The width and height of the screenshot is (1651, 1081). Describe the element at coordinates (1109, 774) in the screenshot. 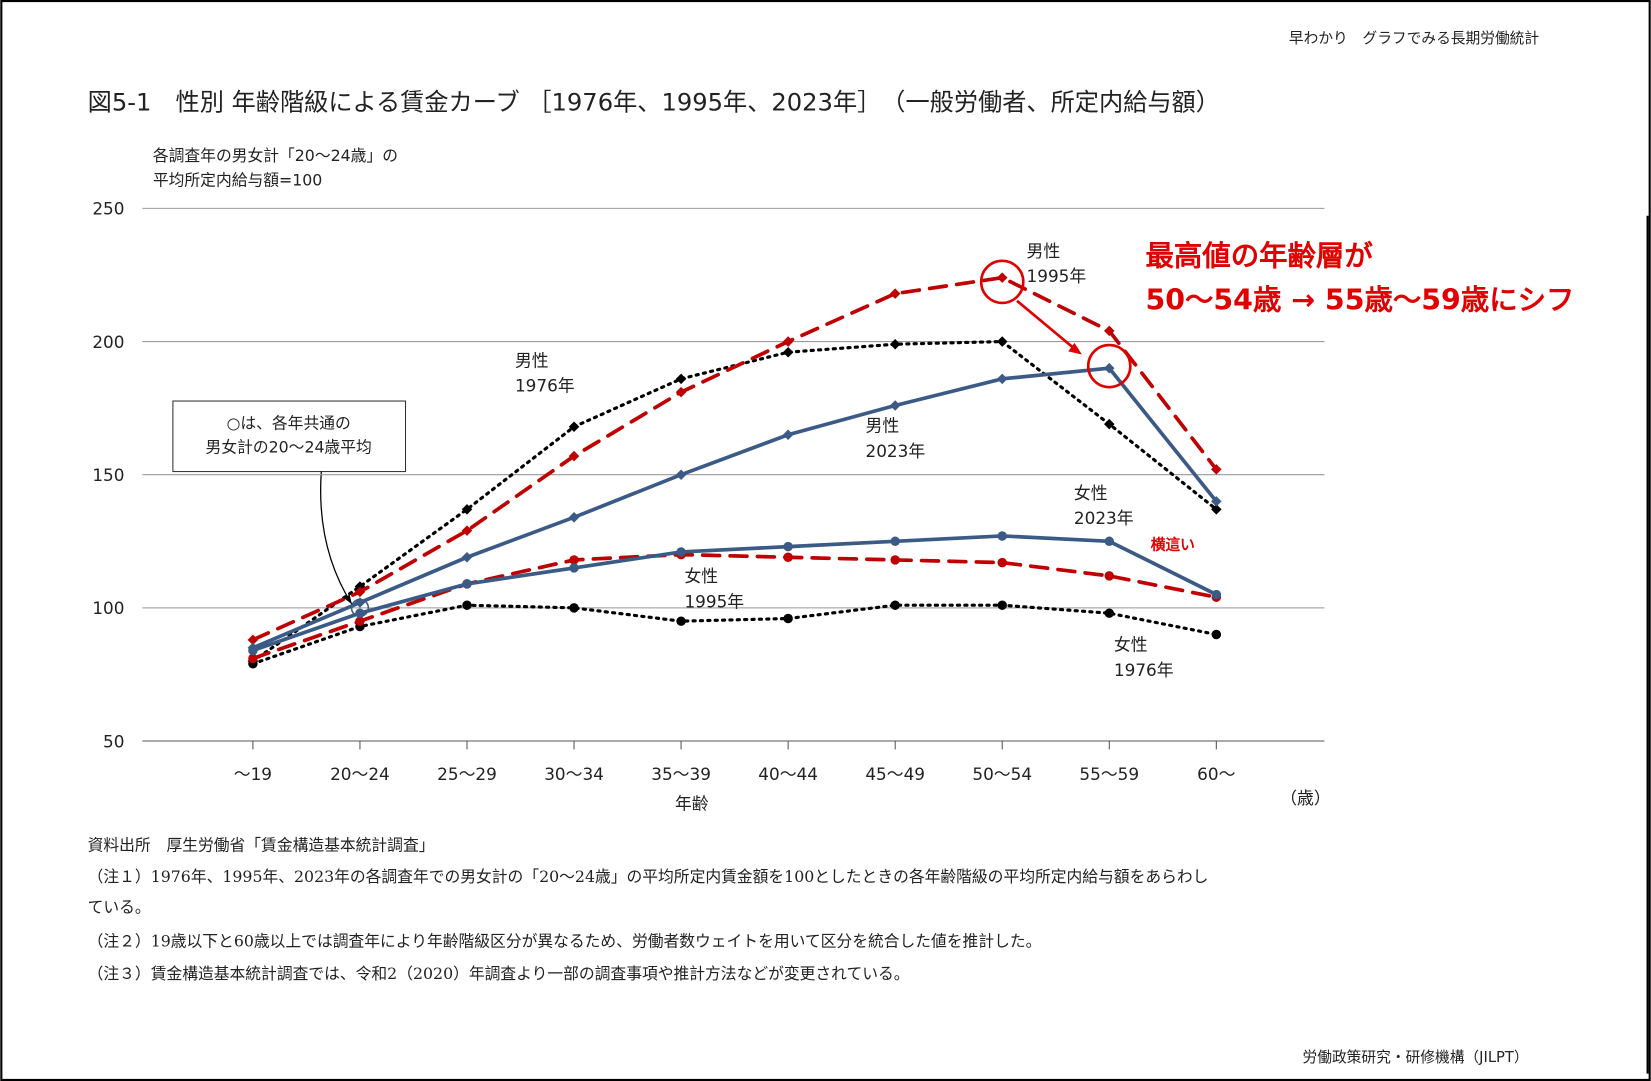

I see `x-tick-label: 55～59` at that location.